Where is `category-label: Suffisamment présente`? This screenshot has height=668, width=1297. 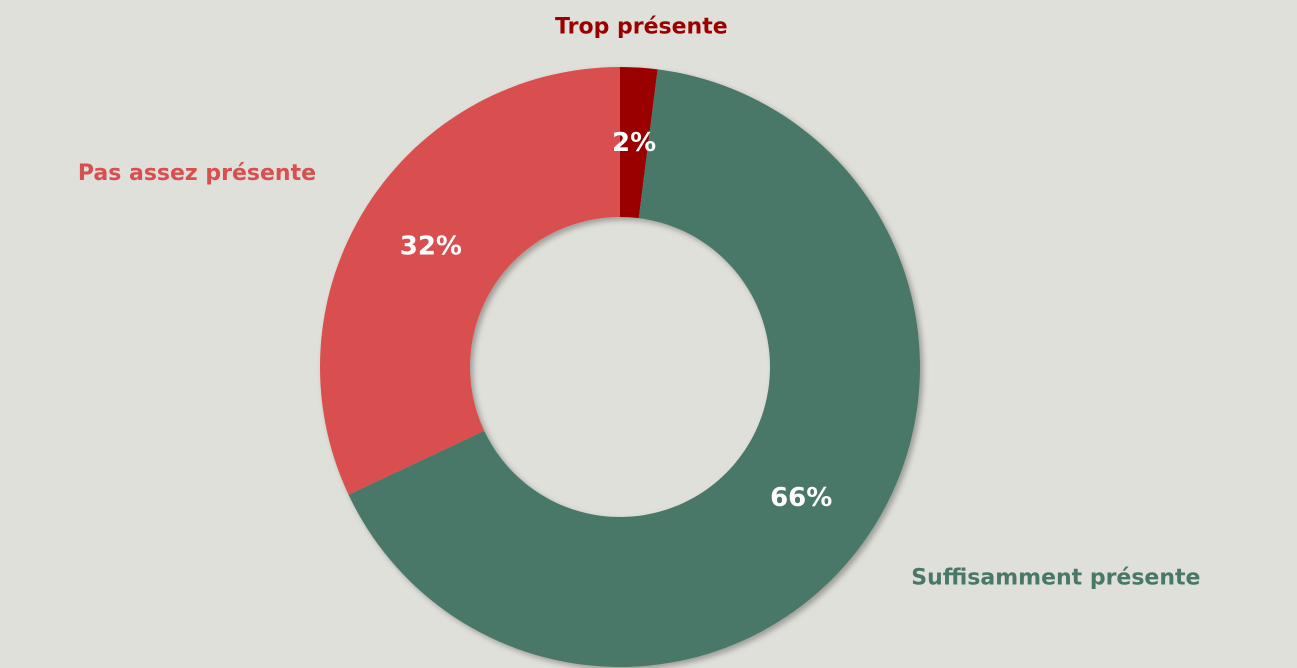 category-label: Suffisamment présente is located at coordinates (1055, 578).